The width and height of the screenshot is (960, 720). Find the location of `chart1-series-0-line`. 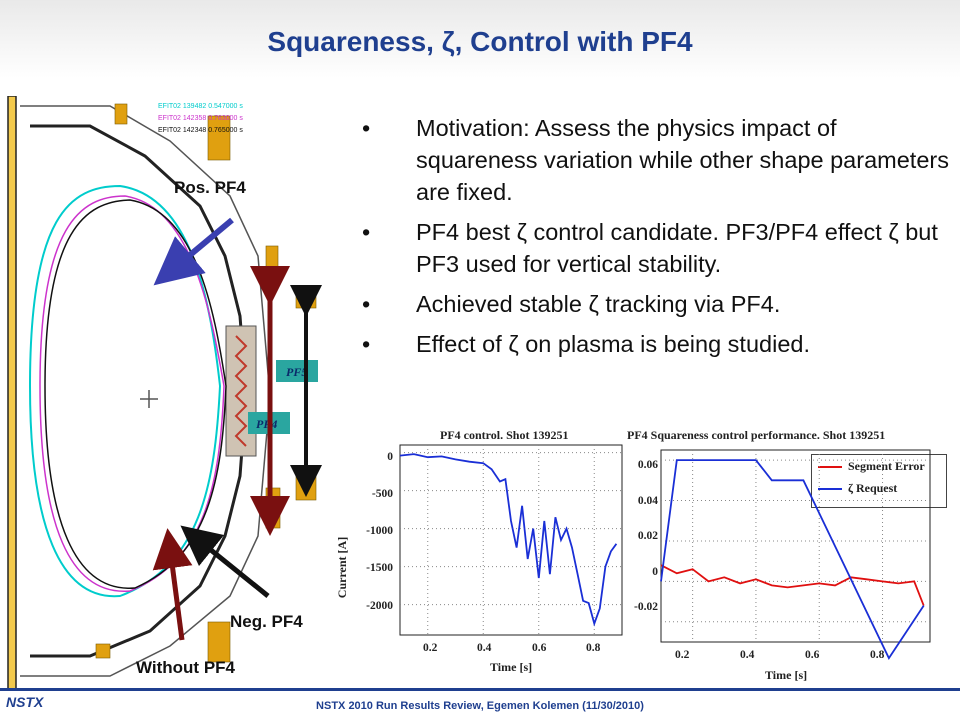

chart1-series-0-line is located at coordinates (508, 540).